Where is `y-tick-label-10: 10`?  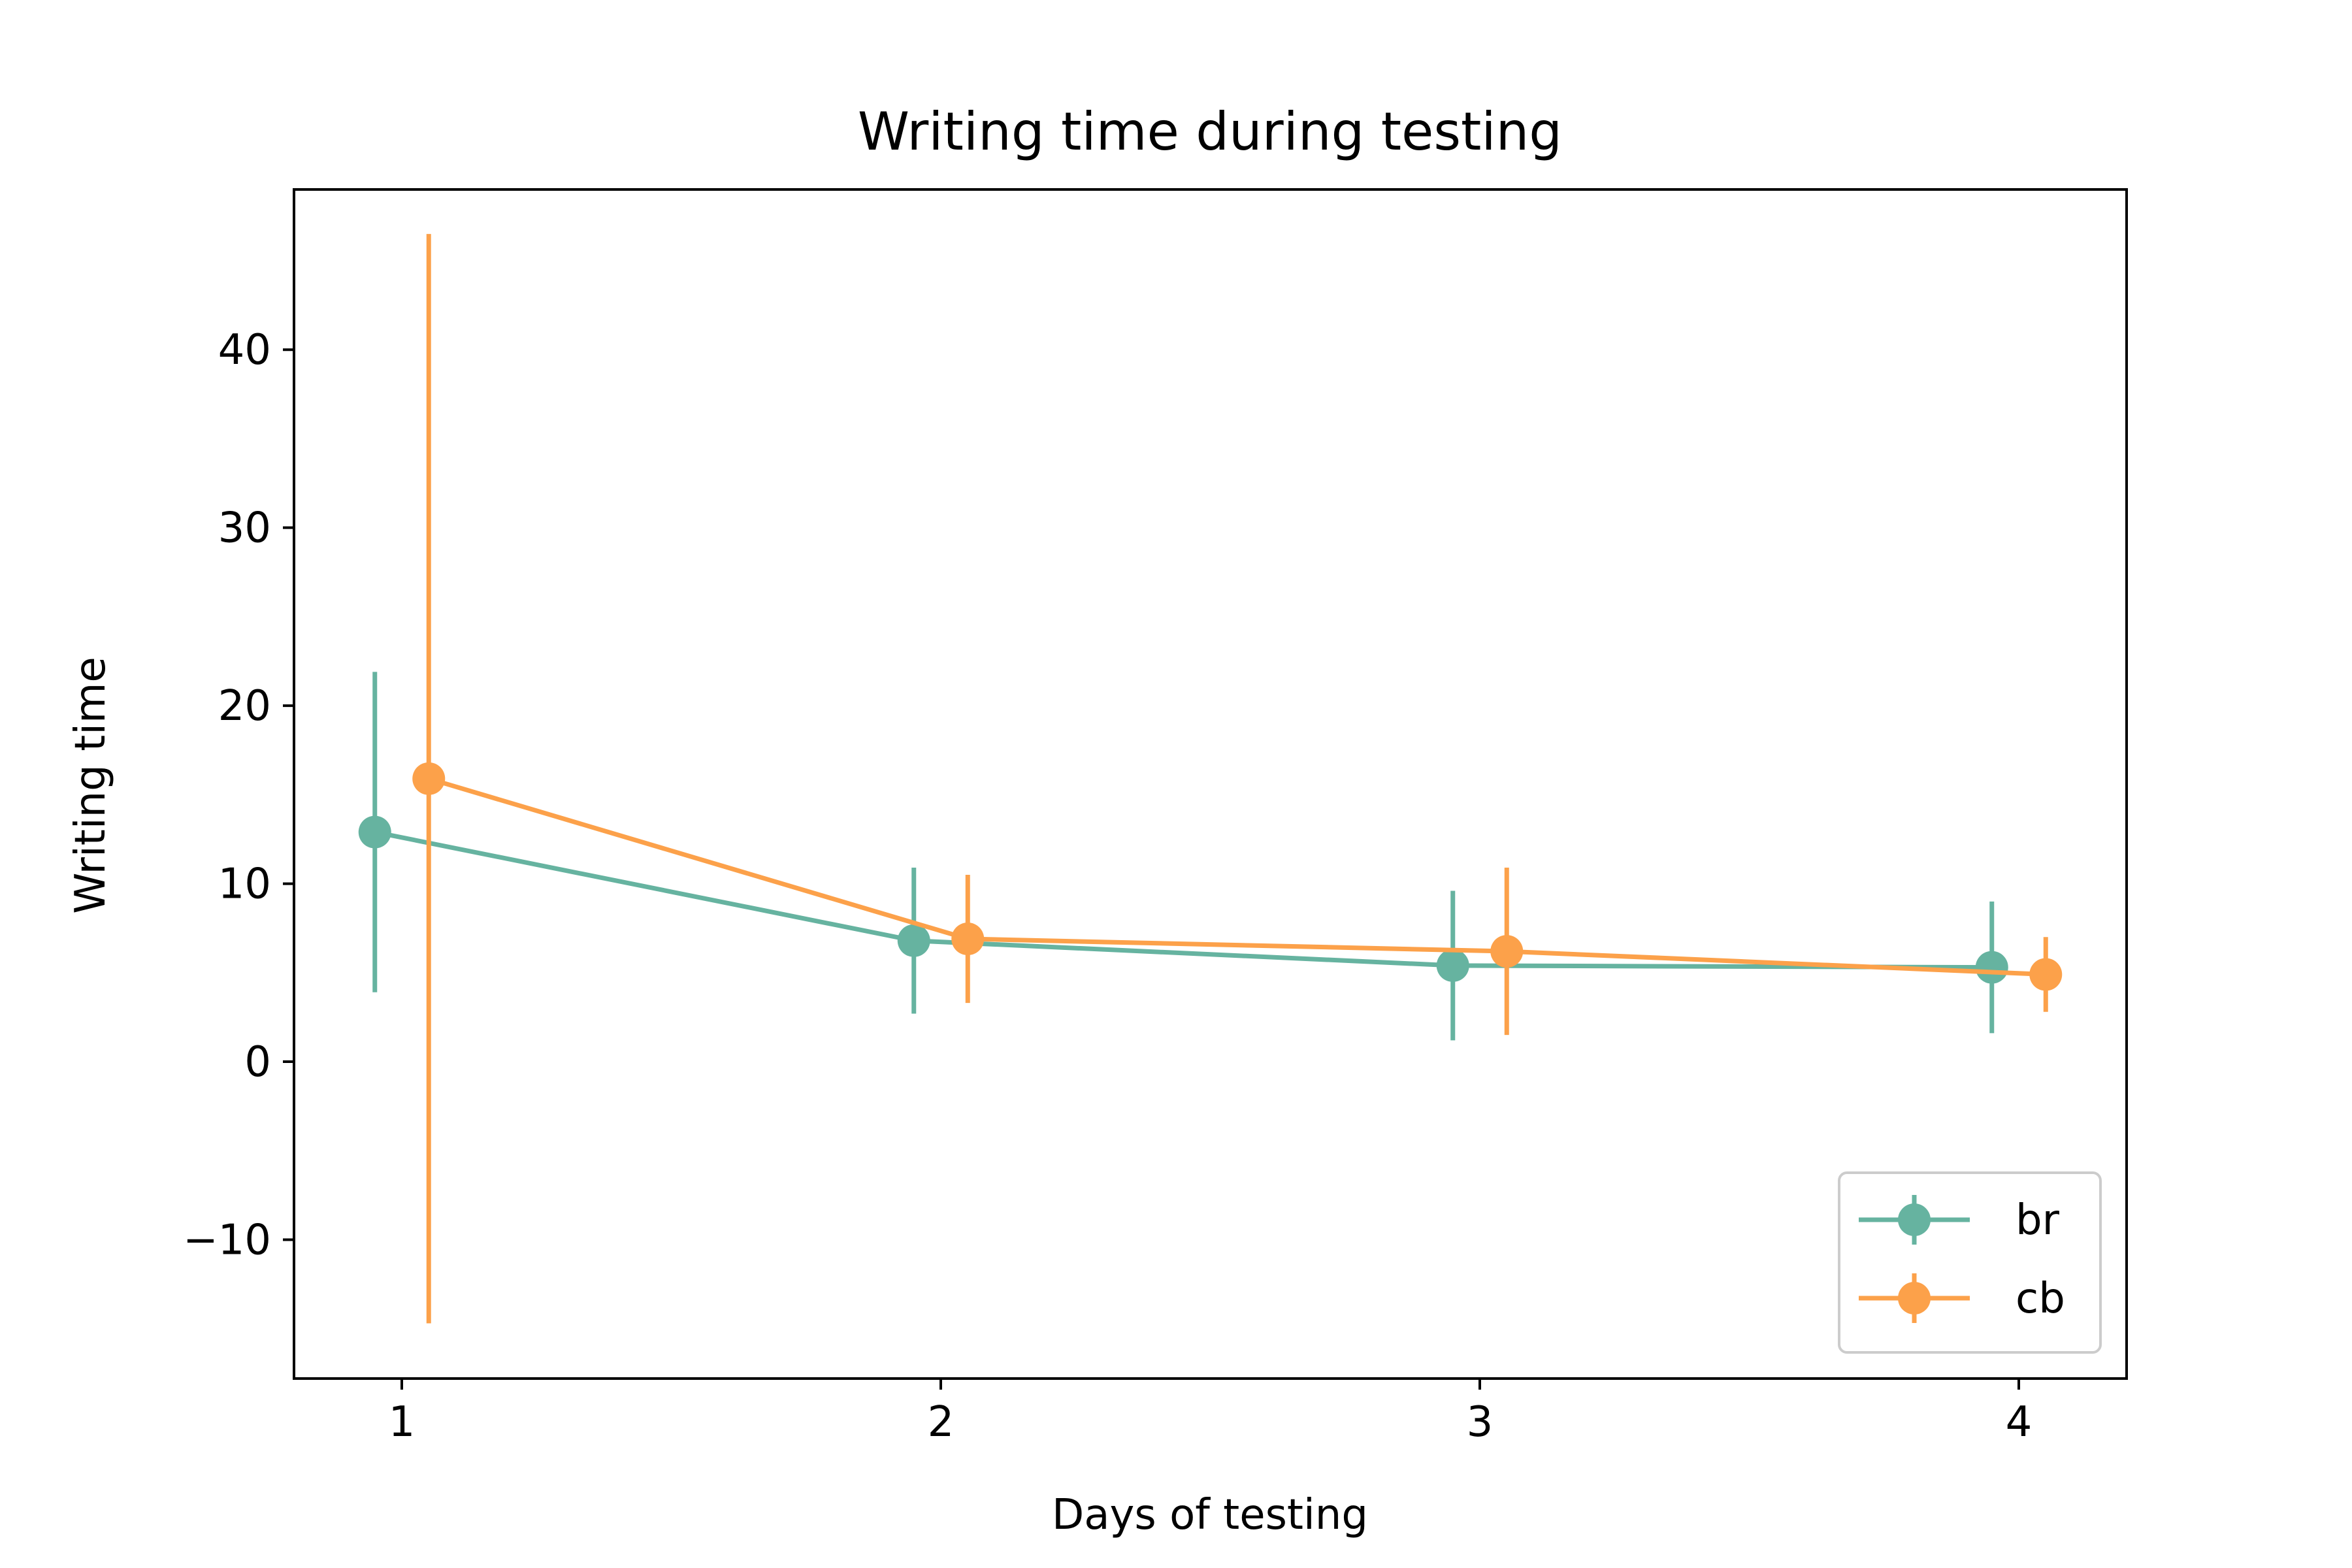
y-tick-label-10: 10 is located at coordinates (244, 884).